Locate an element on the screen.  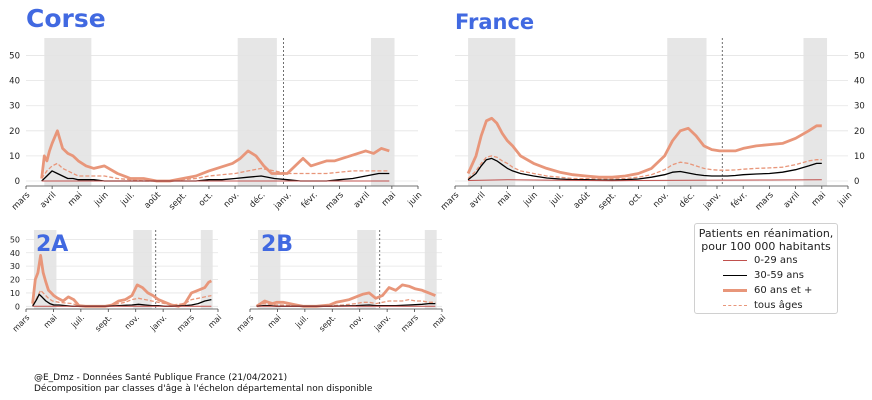
legend-item-all-ages: tous âges is located at coordinates (766, 305).